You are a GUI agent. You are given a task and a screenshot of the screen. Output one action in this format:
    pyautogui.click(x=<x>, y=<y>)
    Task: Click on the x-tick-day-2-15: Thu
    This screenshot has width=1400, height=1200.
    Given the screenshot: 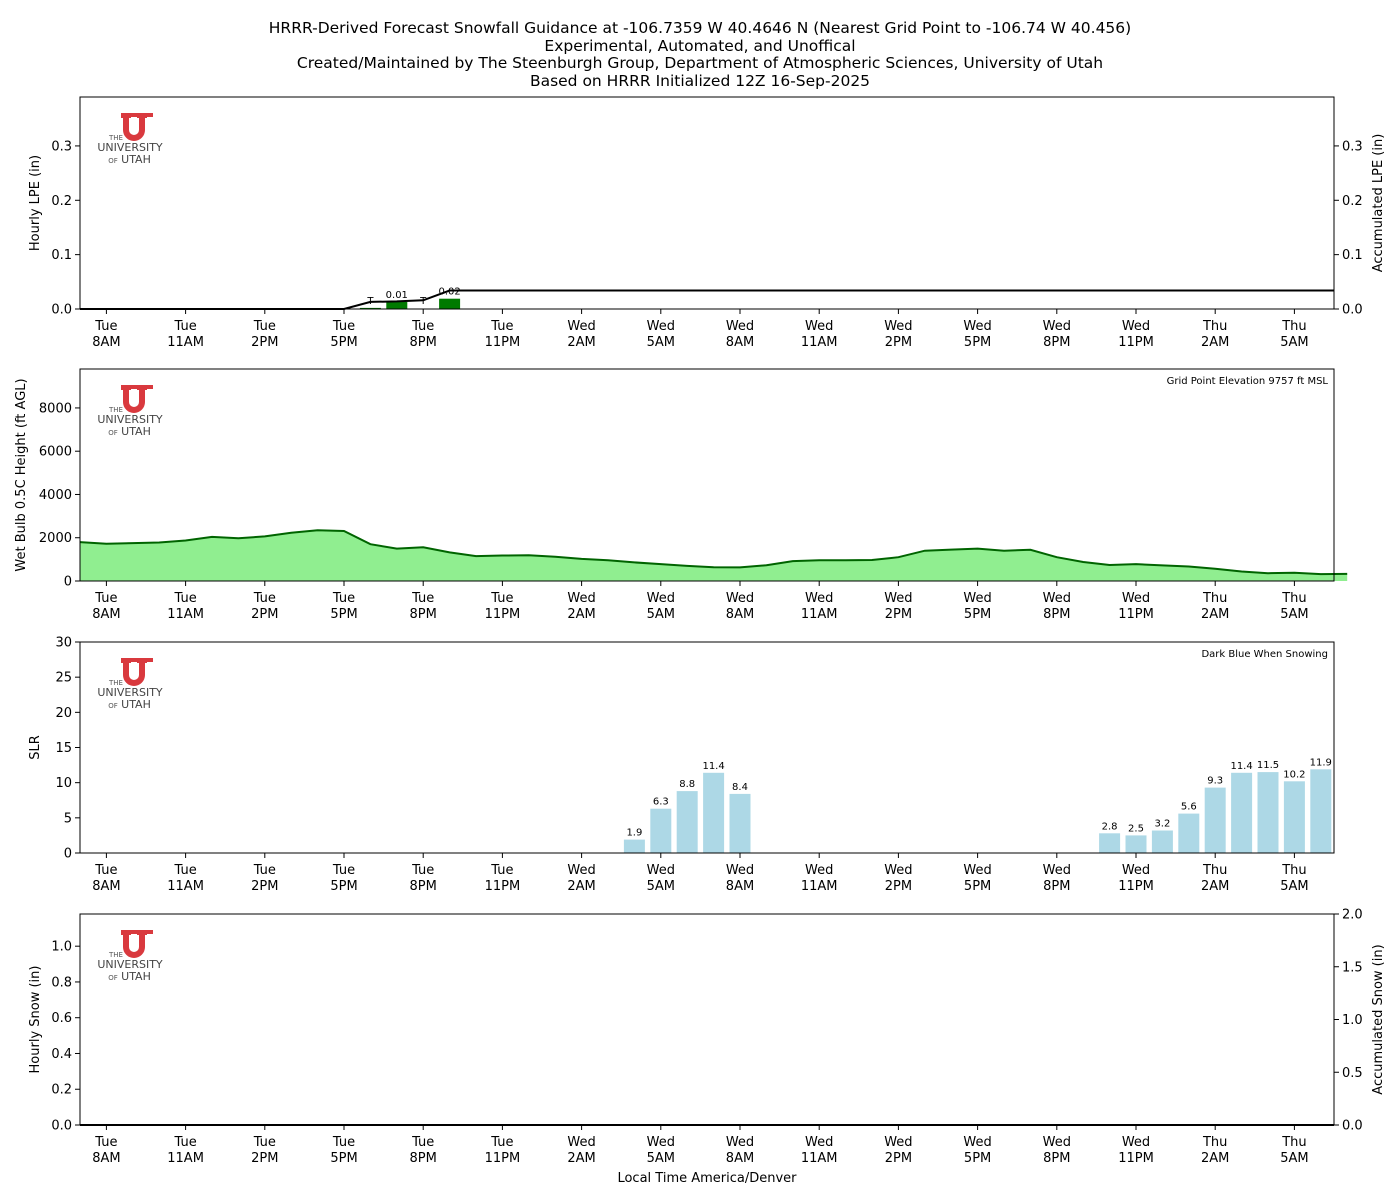 What is the action you would take?
    pyautogui.click(x=1293, y=598)
    